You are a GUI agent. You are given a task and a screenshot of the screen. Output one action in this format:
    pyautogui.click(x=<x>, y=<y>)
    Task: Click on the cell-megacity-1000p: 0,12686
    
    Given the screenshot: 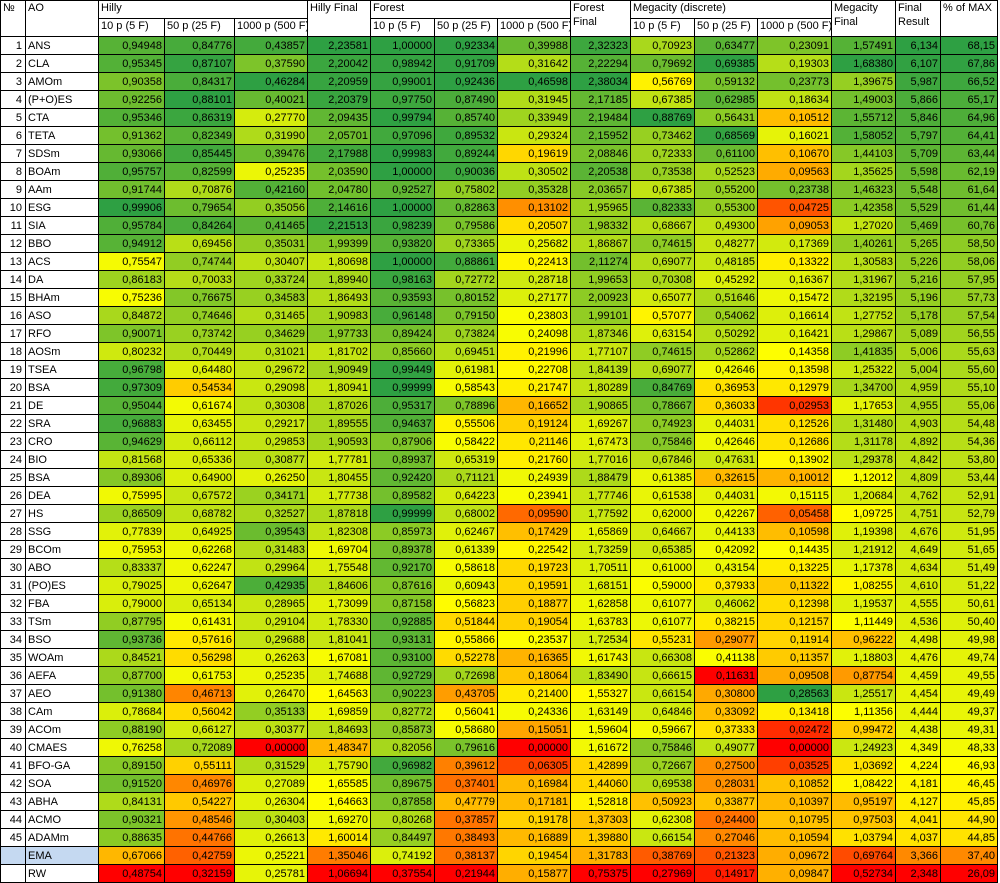 What is the action you would take?
    pyautogui.click(x=794, y=441)
    